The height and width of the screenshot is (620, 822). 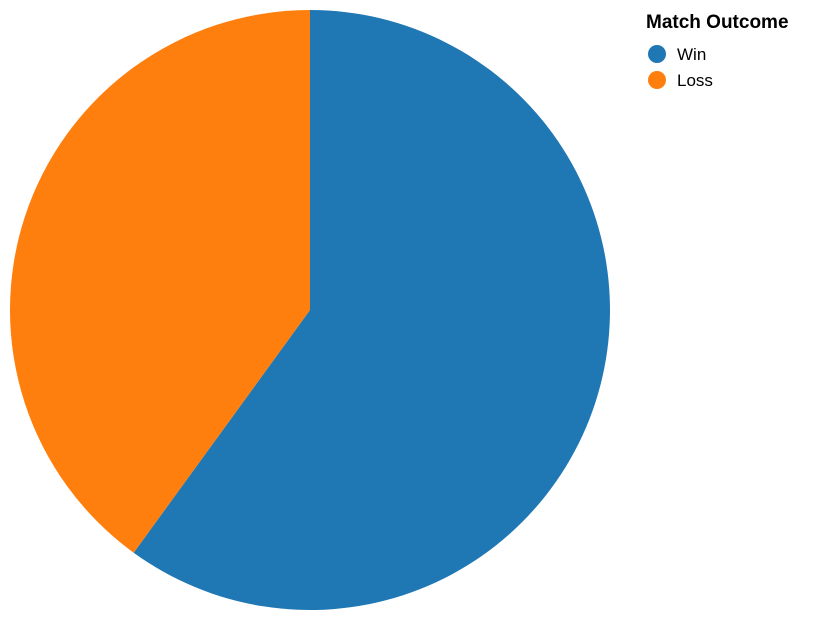 I want to click on legend-items: Win Loss, so click(x=680, y=67).